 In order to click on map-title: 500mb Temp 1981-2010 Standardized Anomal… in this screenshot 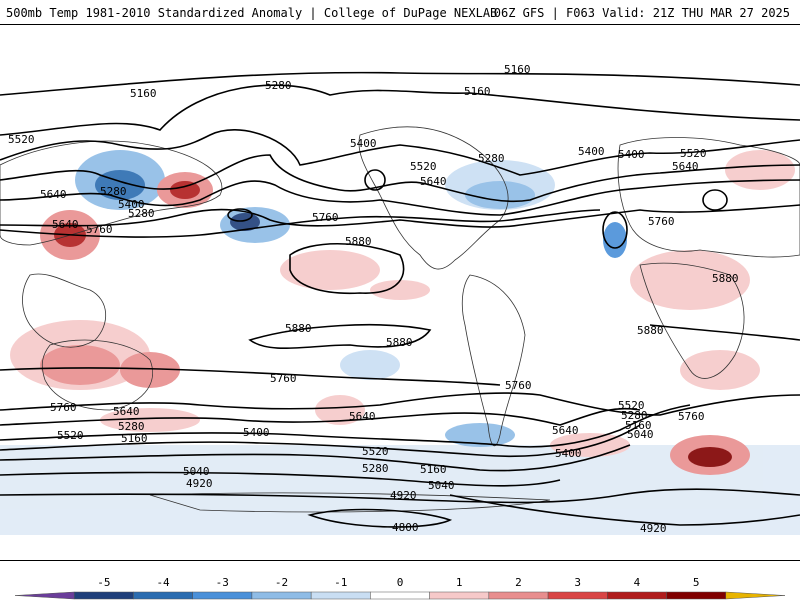, I will do `click(252, 13)`.